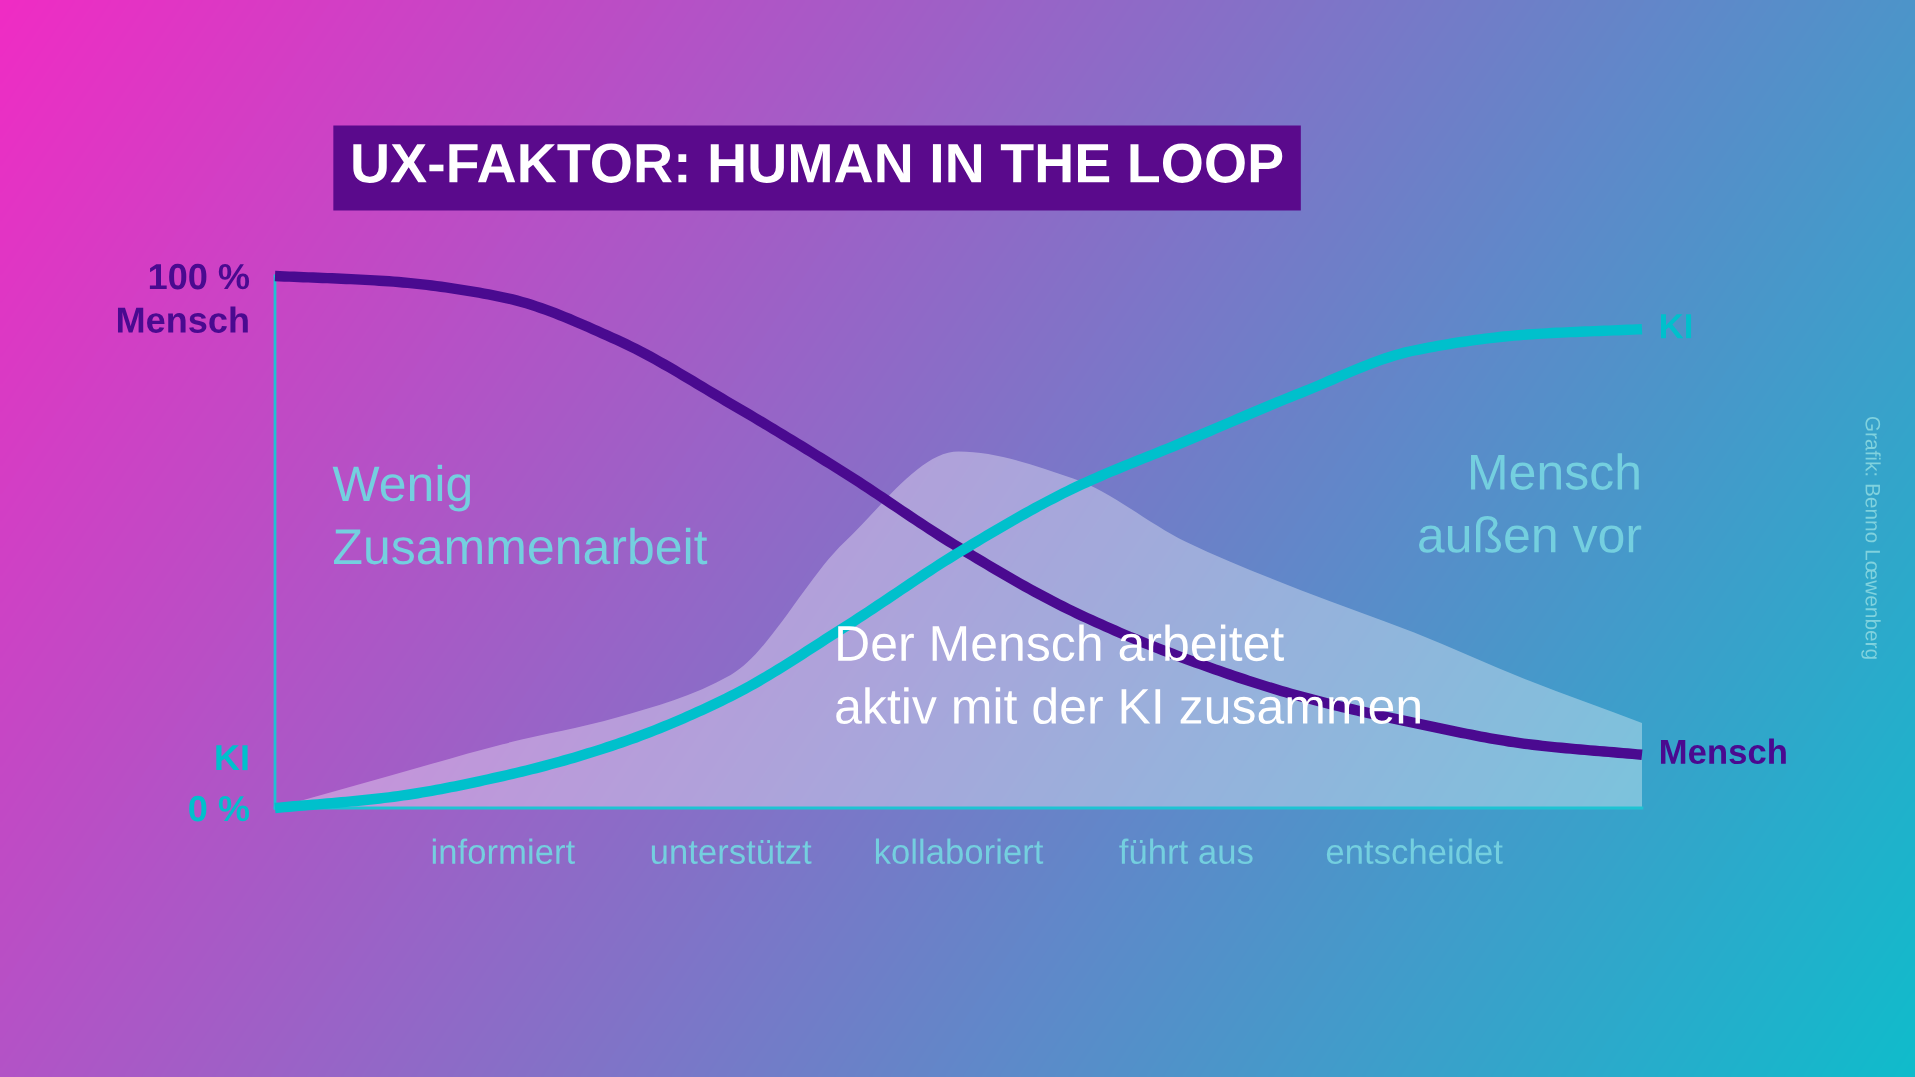  What do you see at coordinates (520, 514) in the screenshot?
I see `annotation: Wenig Zusammenarbeit` at bounding box center [520, 514].